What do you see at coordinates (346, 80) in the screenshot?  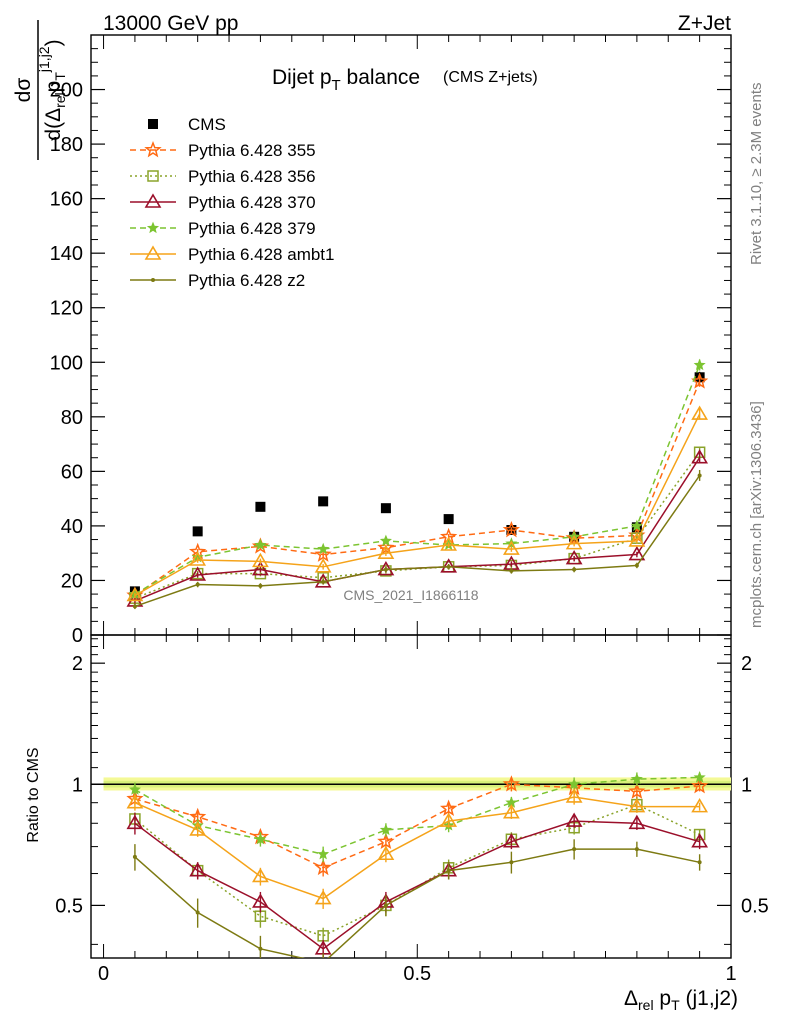 I see `main-title-text: Dijet pT balance` at bounding box center [346, 80].